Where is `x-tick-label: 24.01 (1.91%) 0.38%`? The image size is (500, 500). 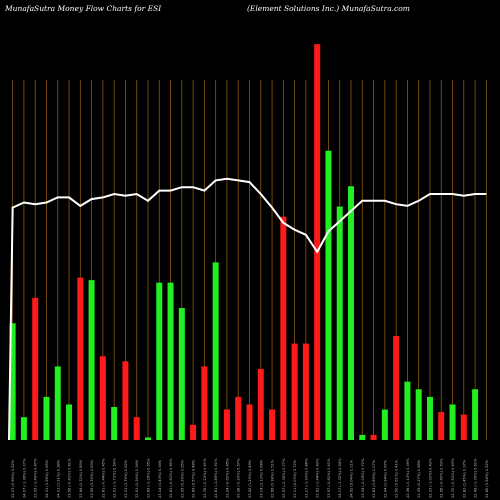
x-tick-label: 24.01 (1.91%) 0.38% is located at coordinates (58, 478).